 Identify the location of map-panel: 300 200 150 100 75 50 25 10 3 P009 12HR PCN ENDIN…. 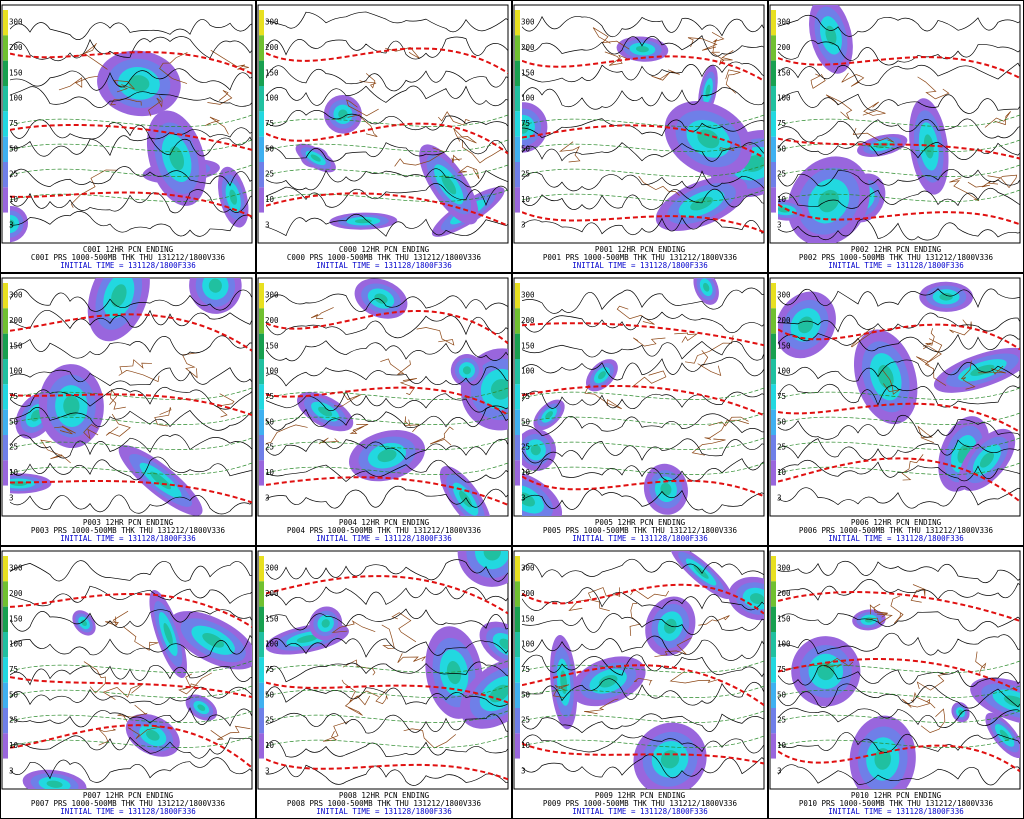
(640, 682).